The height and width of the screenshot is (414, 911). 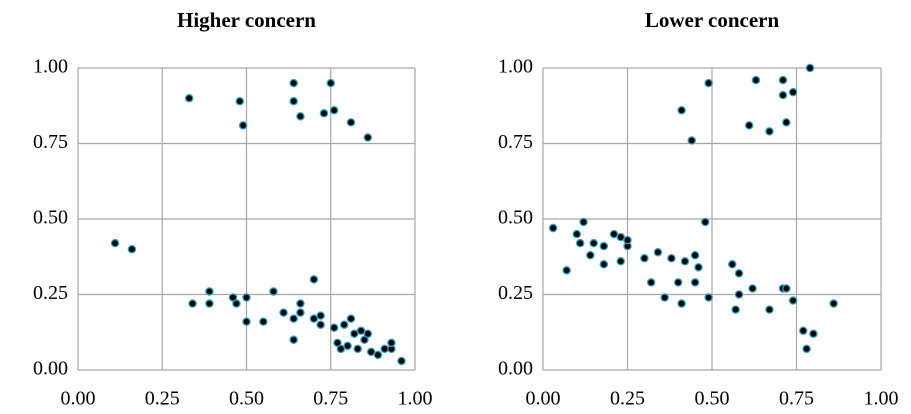 What do you see at coordinates (712, 20) in the screenshot?
I see `chart-title: Lower concern` at bounding box center [712, 20].